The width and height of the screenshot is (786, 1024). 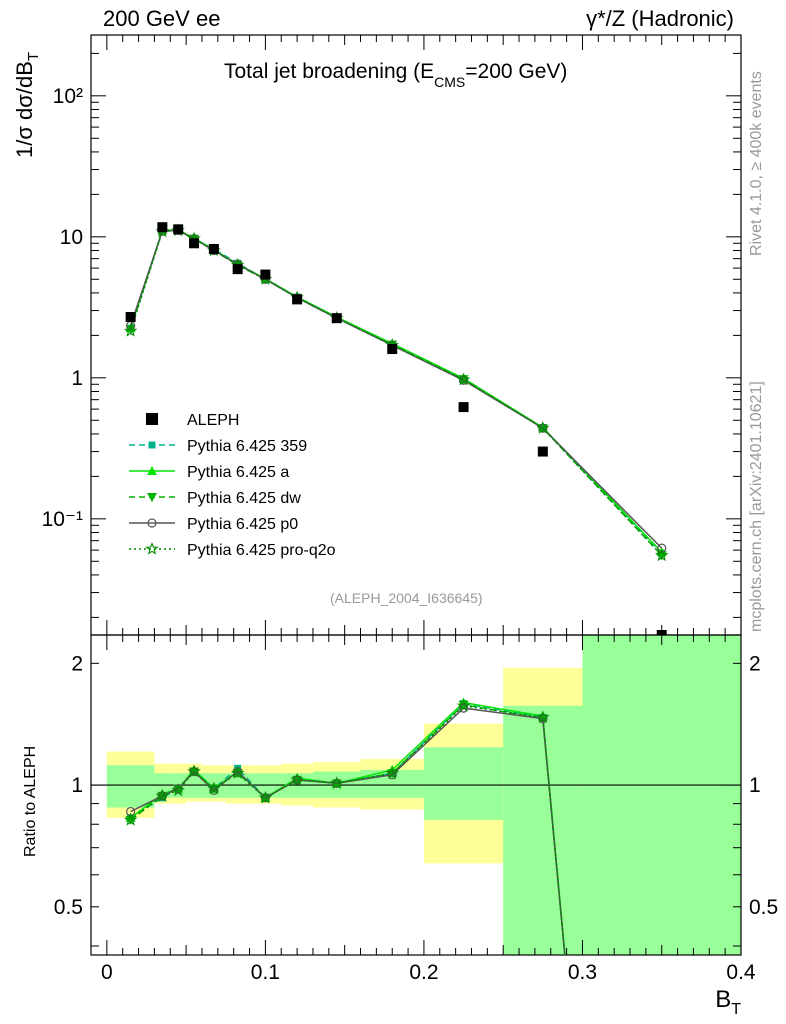 What do you see at coordinates (348, 830) in the screenshot?
I see `ratio-line-pq2o` at bounding box center [348, 830].